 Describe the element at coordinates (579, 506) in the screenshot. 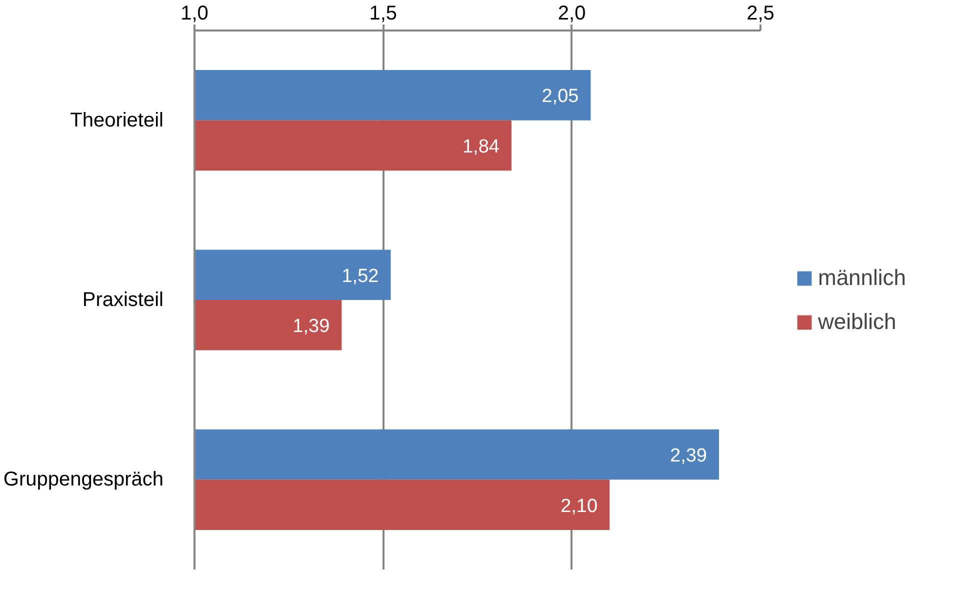

I see `data-label: 2,10` at that location.